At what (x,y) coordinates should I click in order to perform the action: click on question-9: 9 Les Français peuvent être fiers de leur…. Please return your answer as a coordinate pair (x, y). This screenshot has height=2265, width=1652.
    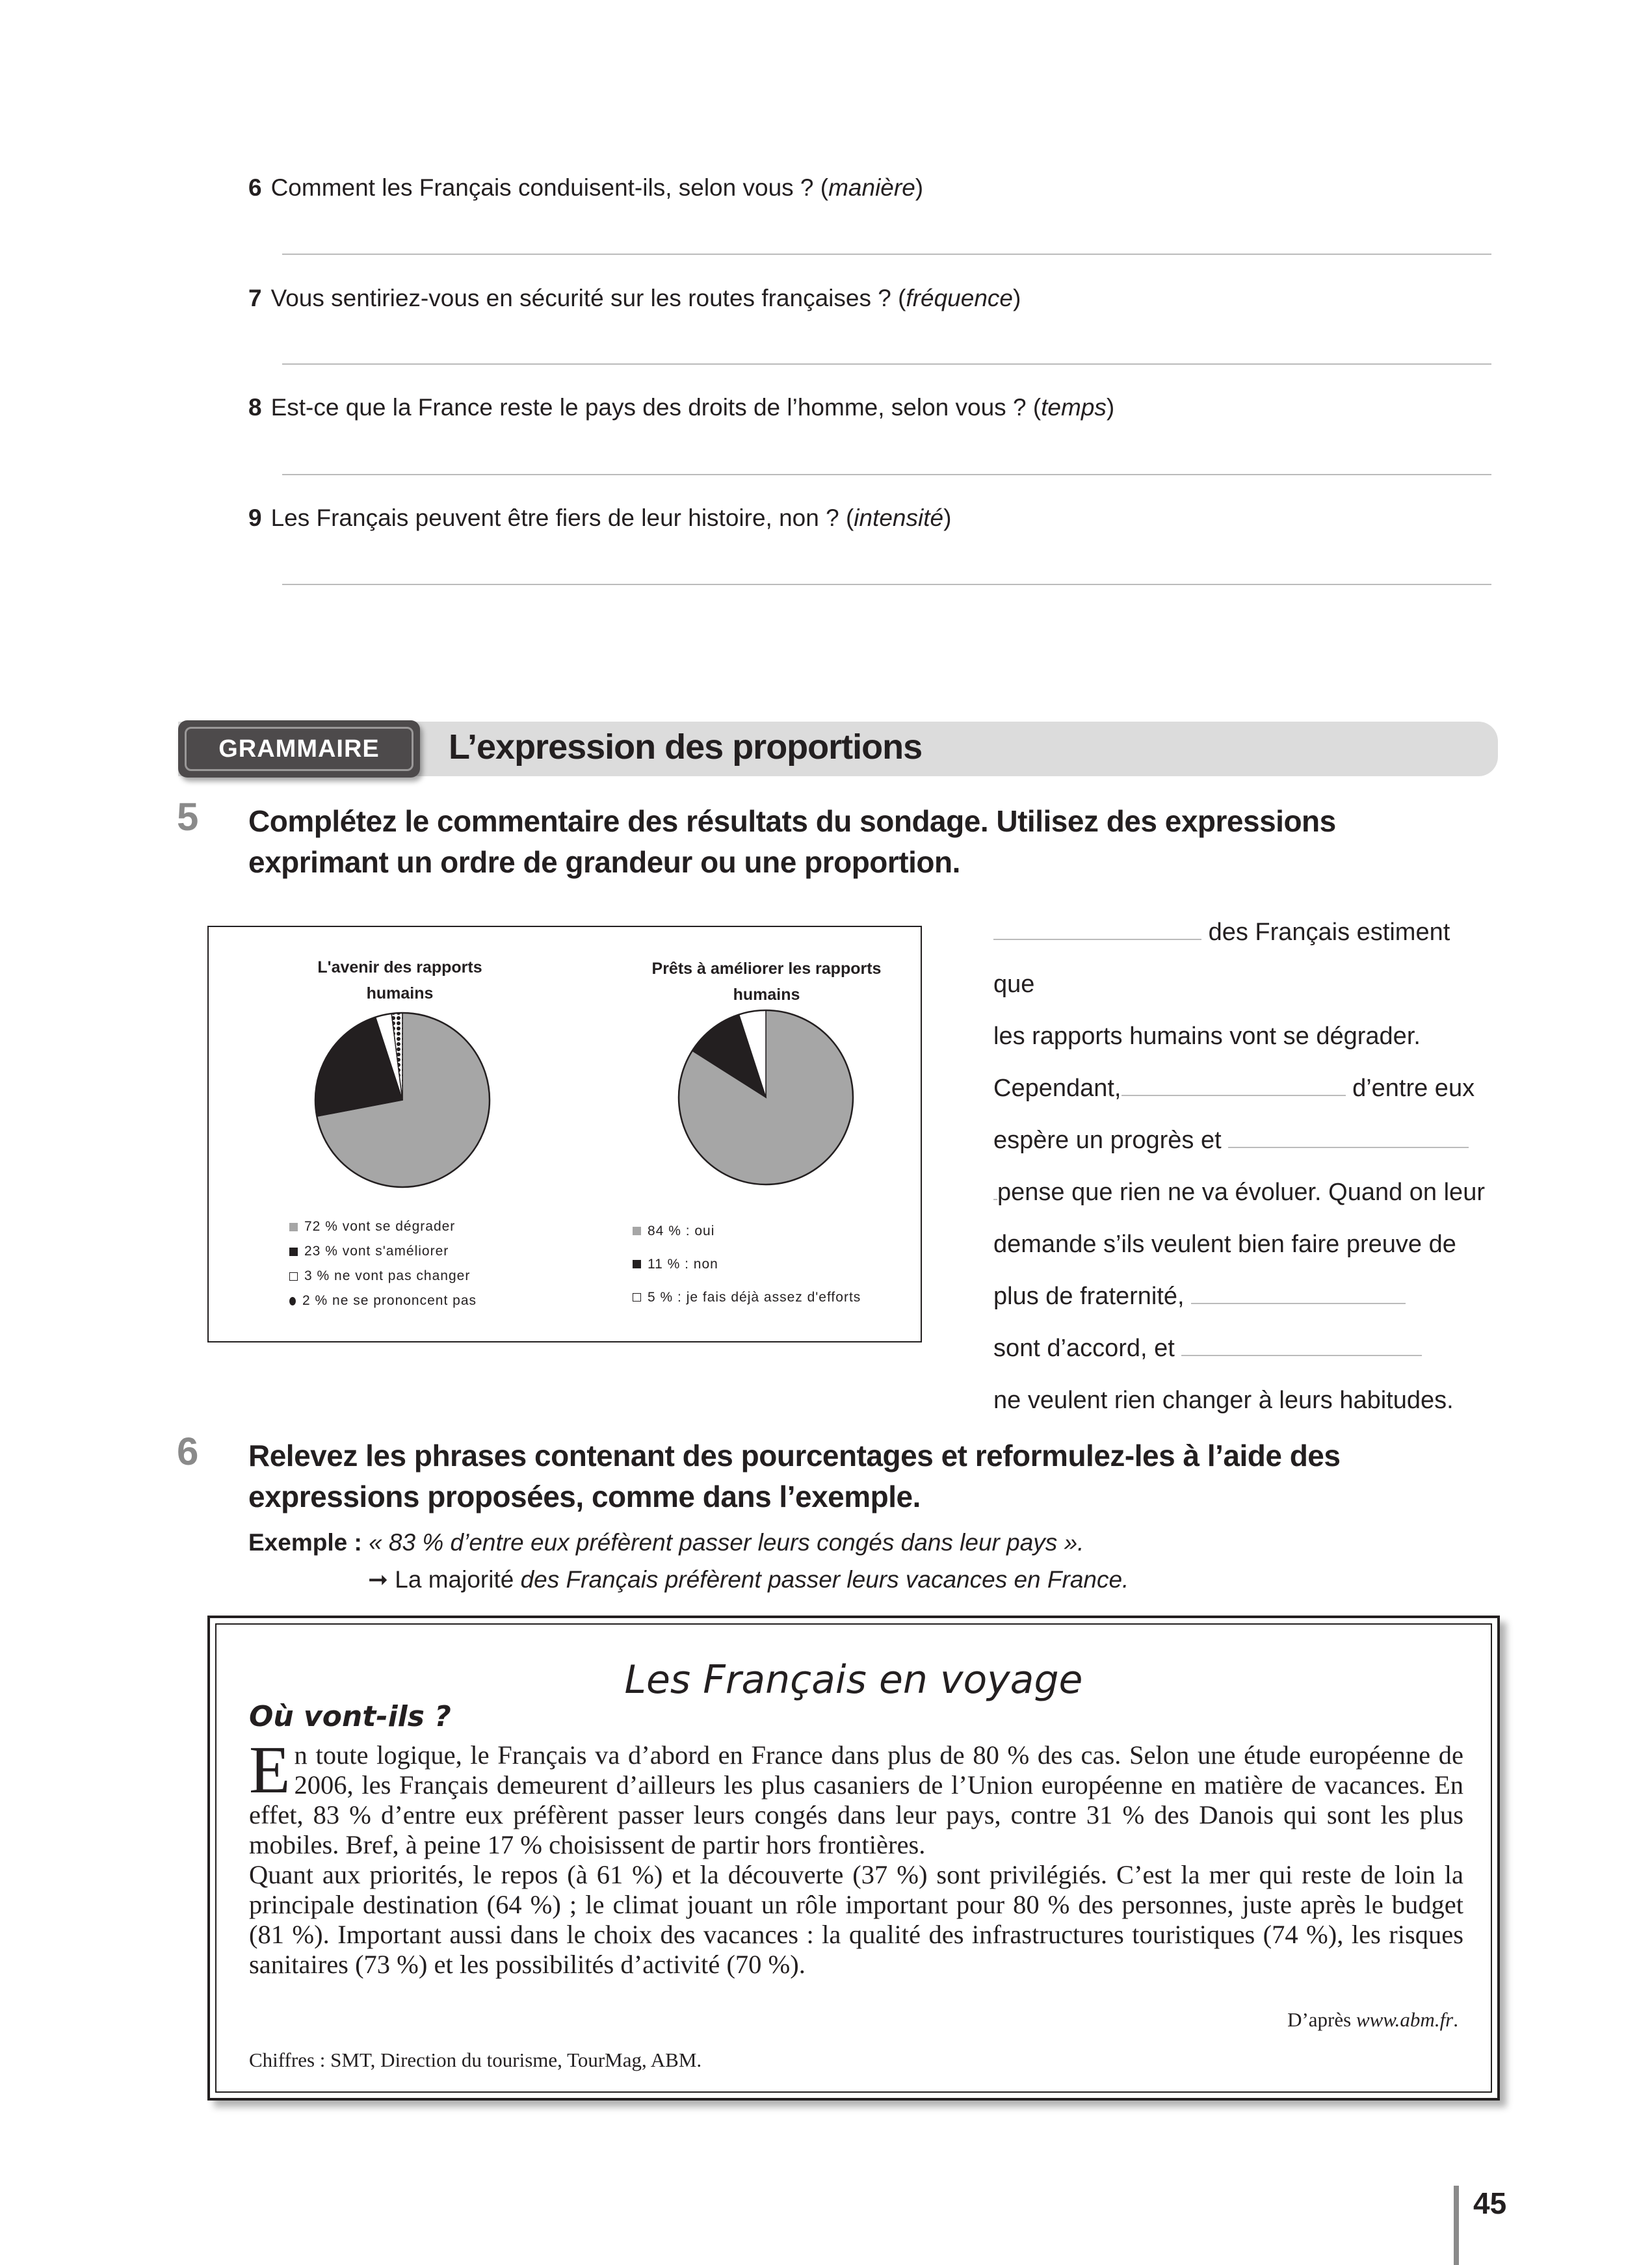
    Looking at the image, I should click on (600, 517).